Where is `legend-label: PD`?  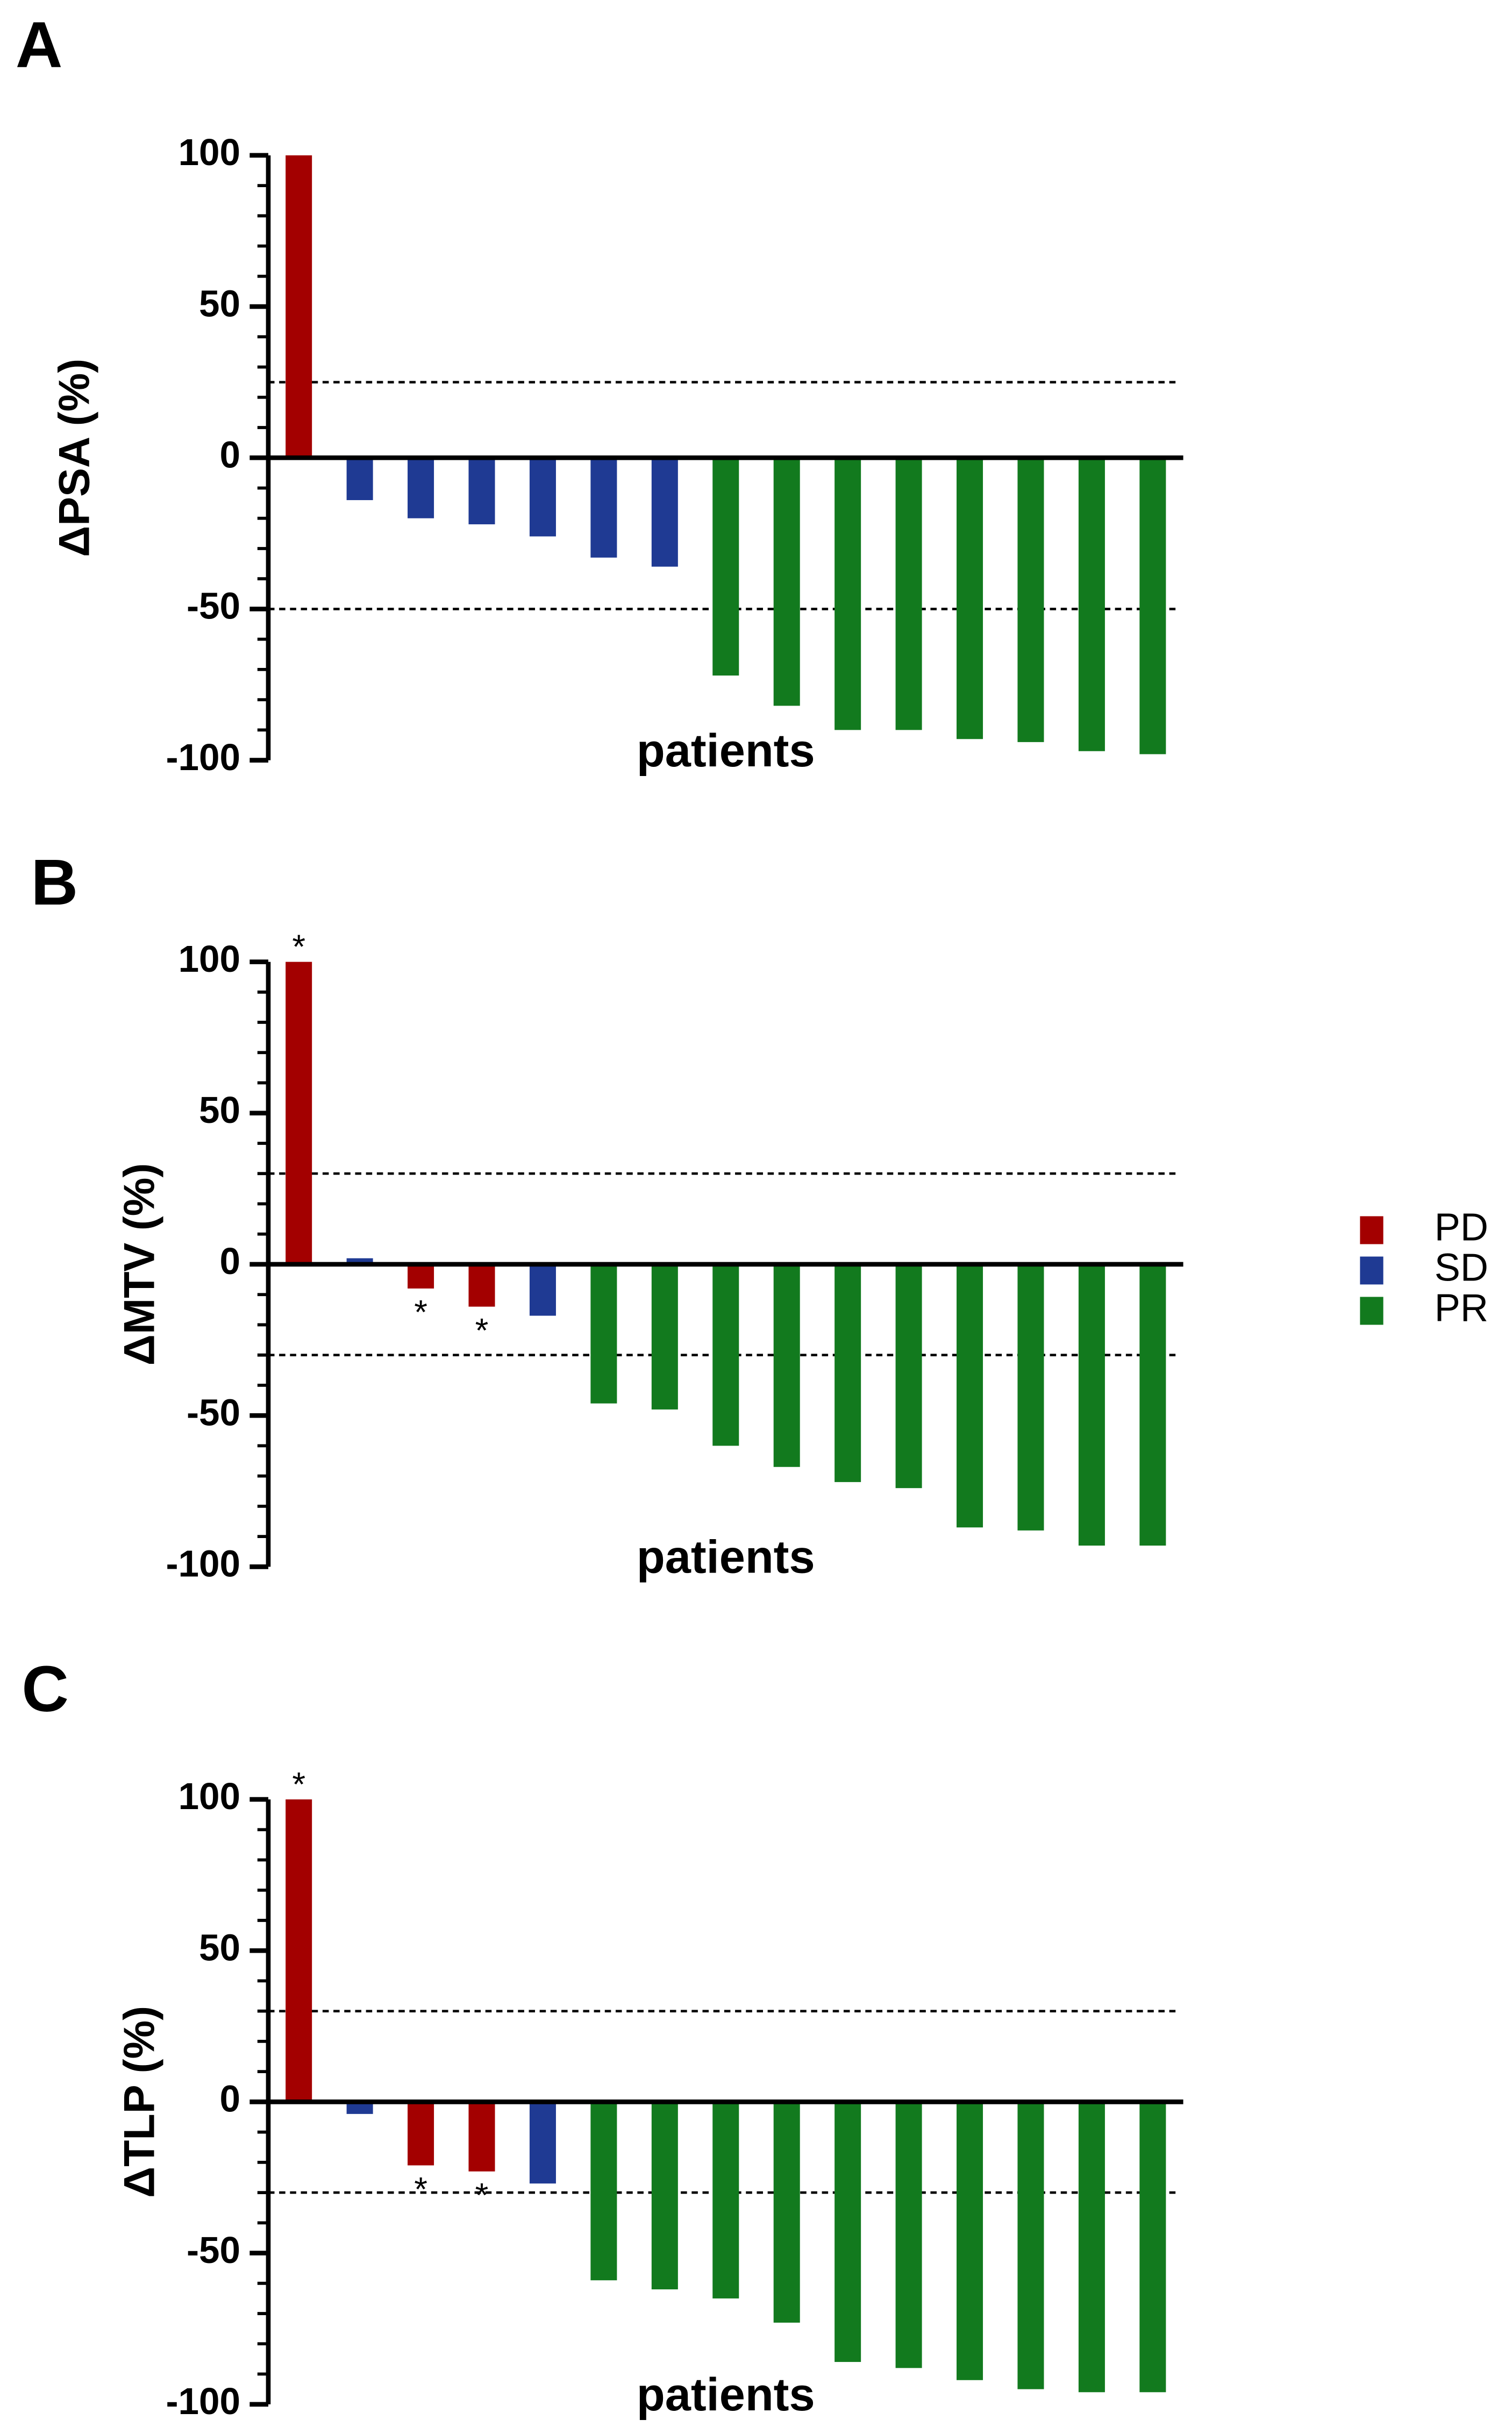
legend-label: PD is located at coordinates (1462, 1227).